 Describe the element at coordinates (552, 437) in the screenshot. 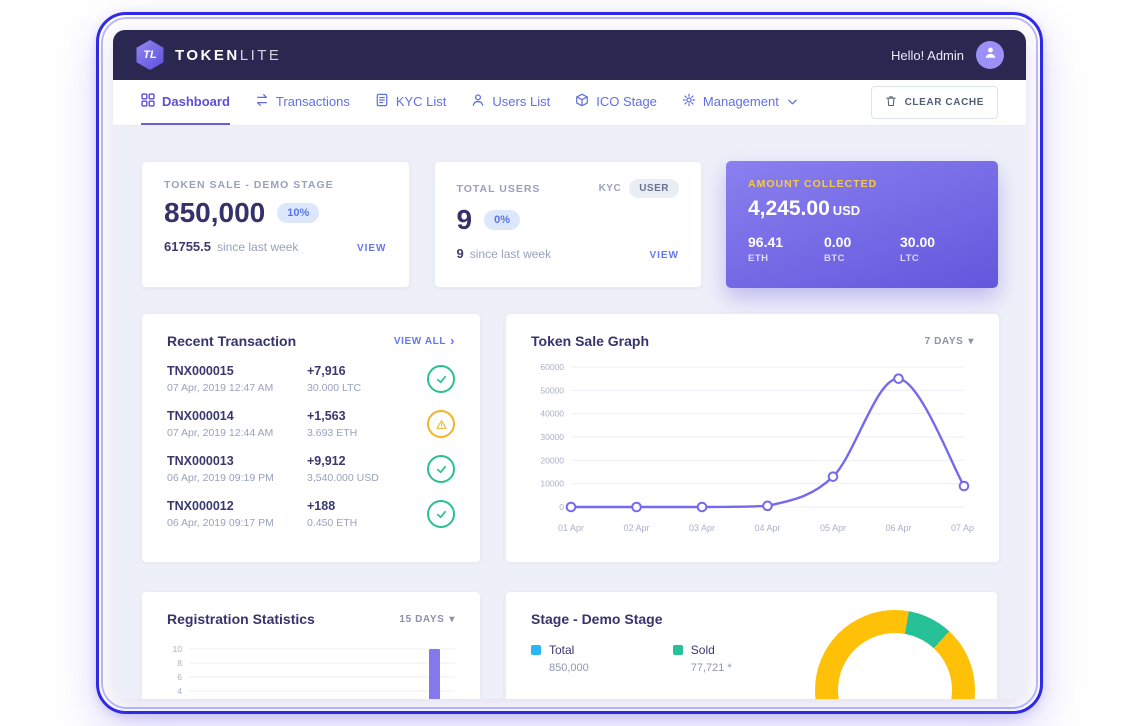

I see `svg-text: 30000` at that location.